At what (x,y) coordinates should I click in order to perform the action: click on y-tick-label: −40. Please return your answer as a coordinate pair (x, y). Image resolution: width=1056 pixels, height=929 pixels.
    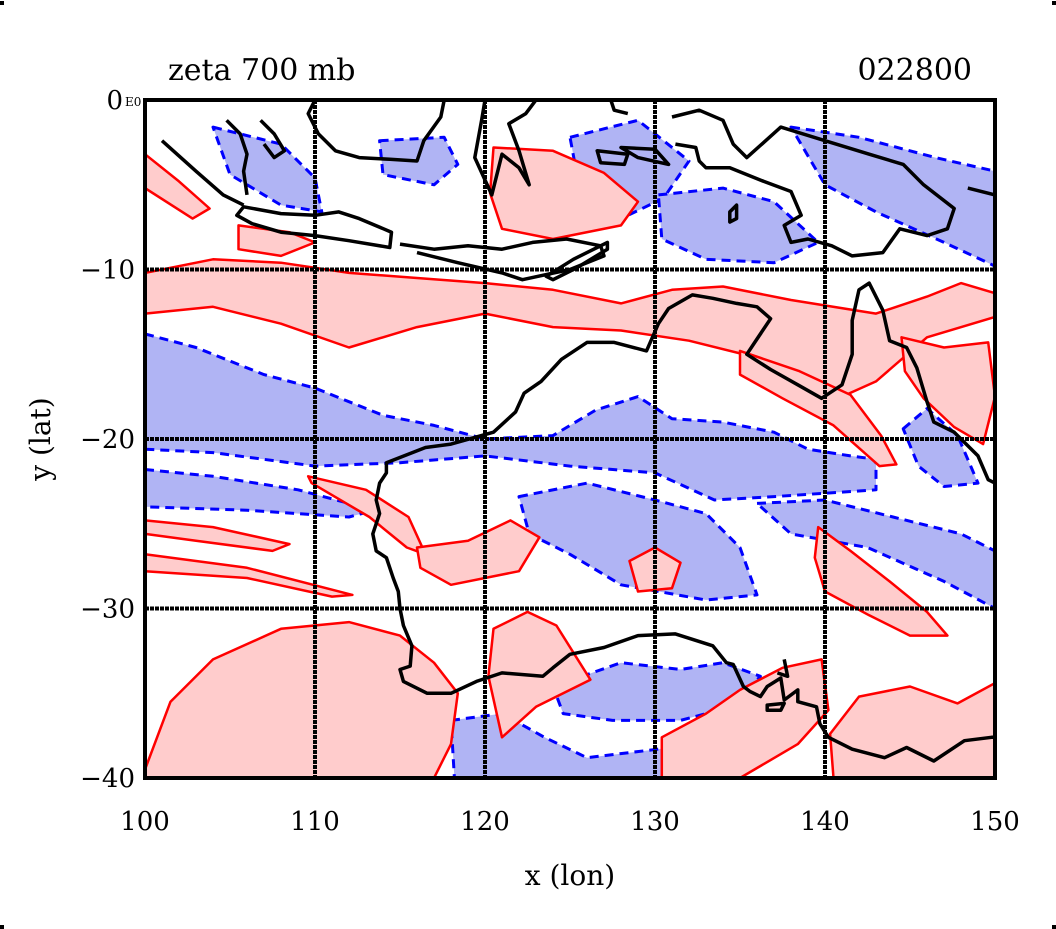
    Looking at the image, I should click on (107, 779).